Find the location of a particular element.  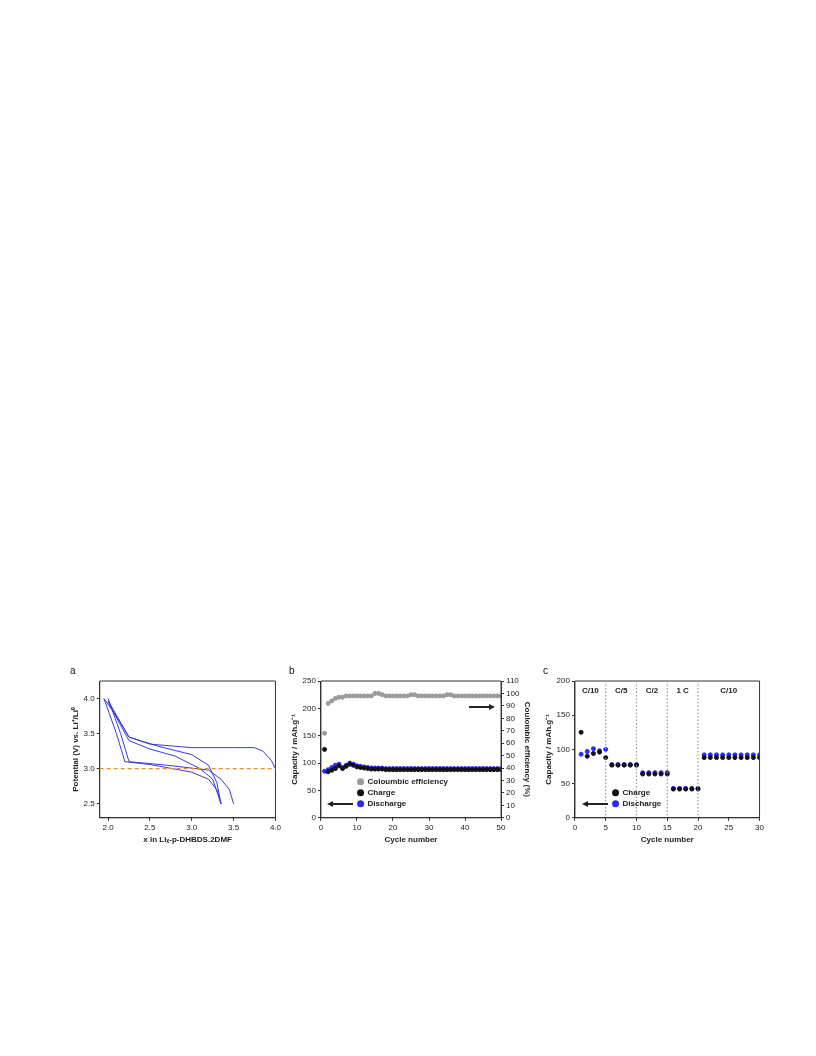

y2-tick-label: 60 is located at coordinates (511, 743).